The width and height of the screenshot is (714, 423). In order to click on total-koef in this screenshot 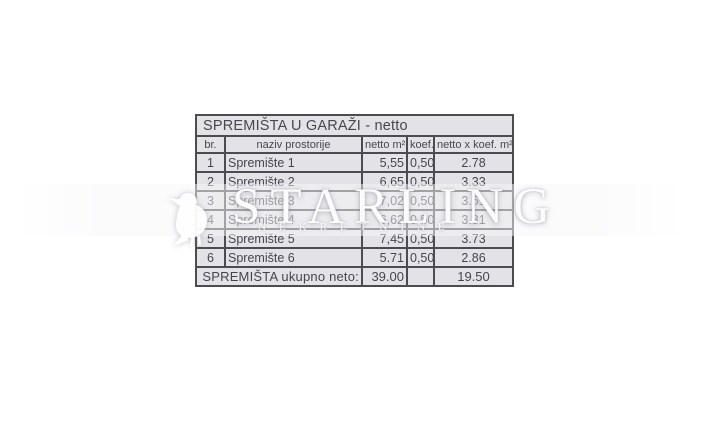, I will do `click(420, 276)`.